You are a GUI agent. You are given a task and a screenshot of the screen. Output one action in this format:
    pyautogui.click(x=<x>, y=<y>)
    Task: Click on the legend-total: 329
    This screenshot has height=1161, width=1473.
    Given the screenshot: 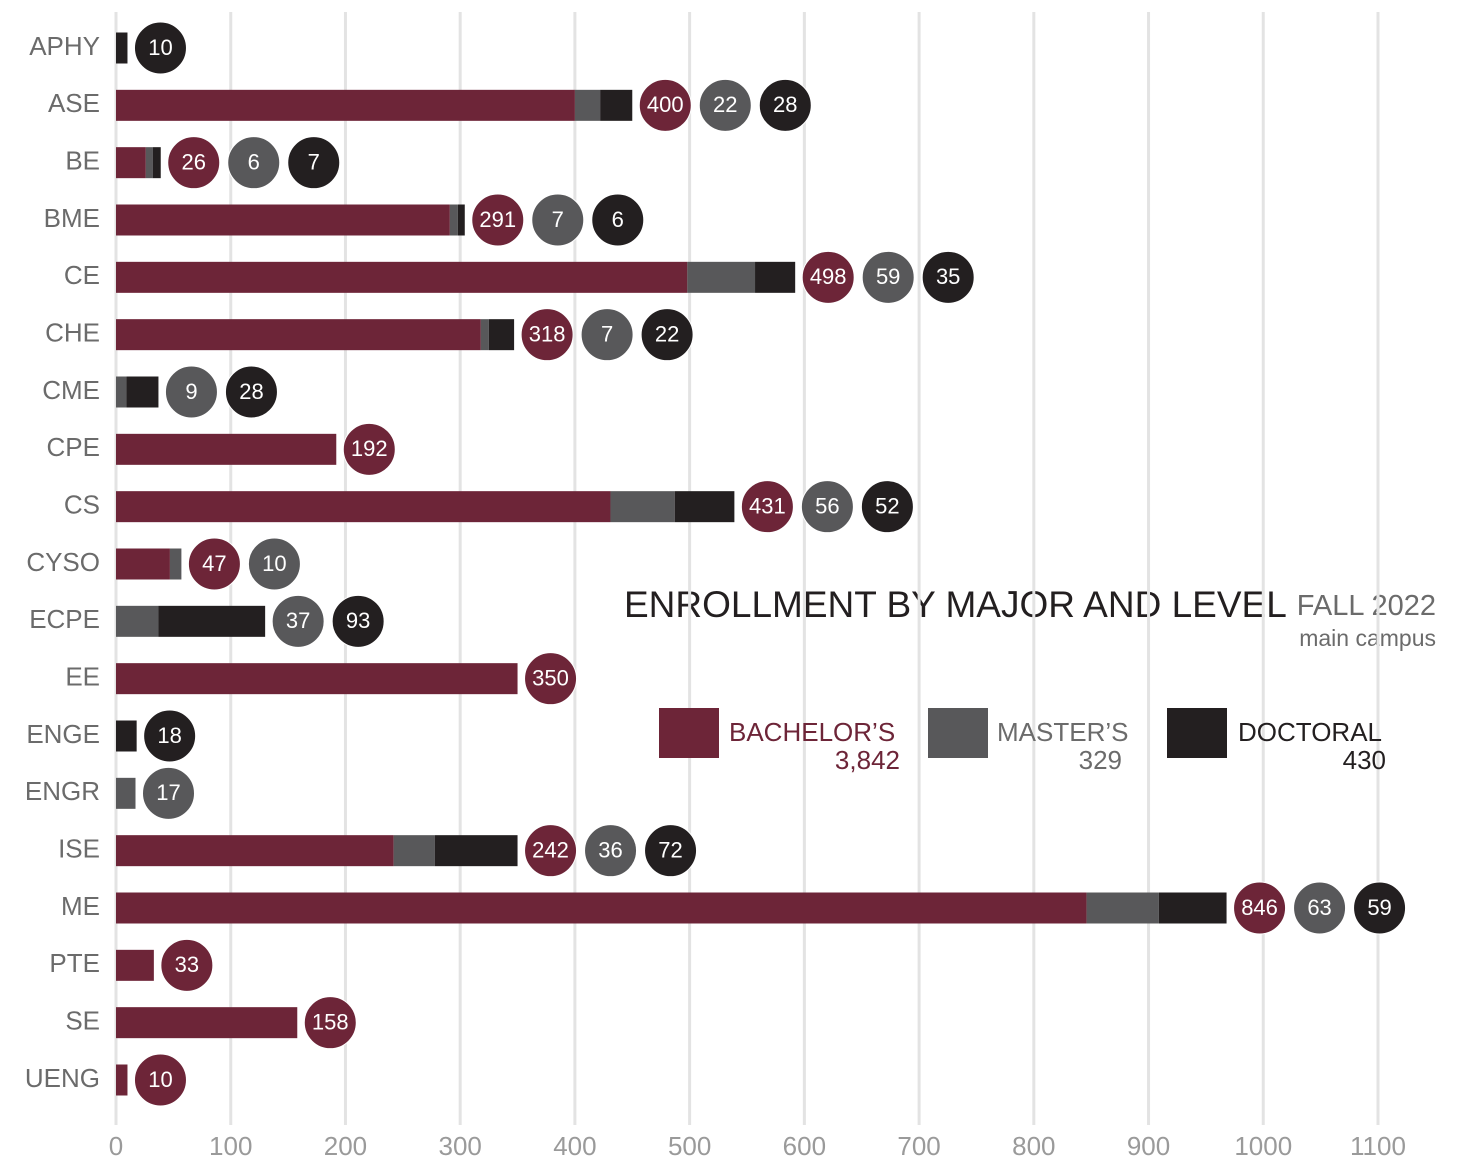 What is the action you would take?
    pyautogui.click(x=1100, y=760)
    